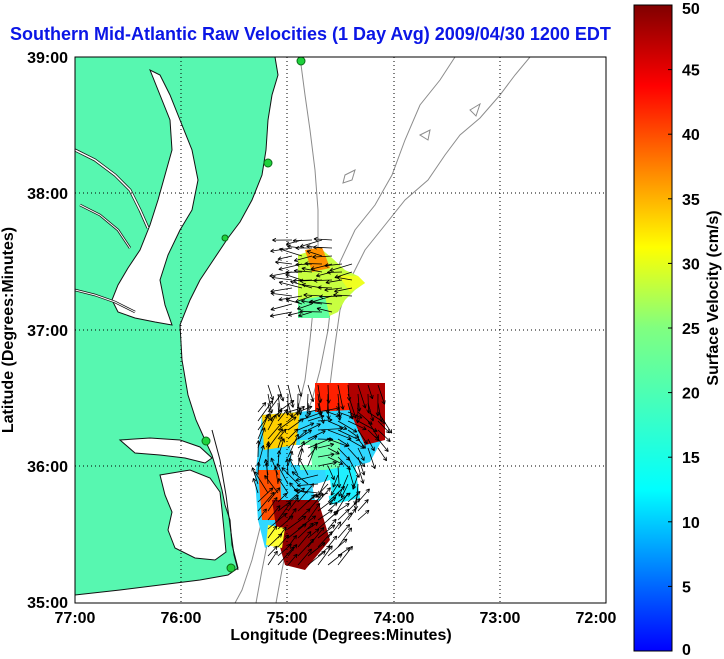  Describe the element at coordinates (47, 467) in the screenshot. I see `y-tick-label: 36:00` at that location.